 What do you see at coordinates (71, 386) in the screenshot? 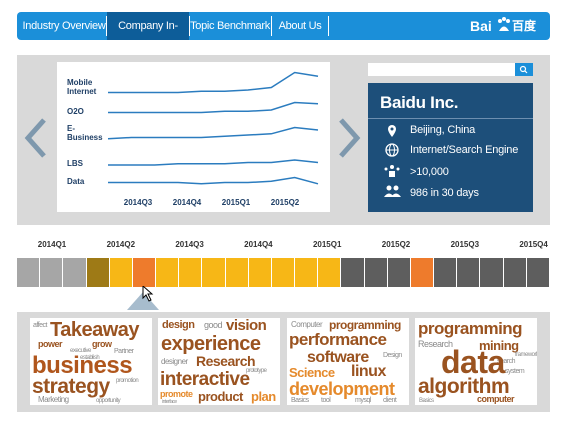
I see `word: strategy` at bounding box center [71, 386].